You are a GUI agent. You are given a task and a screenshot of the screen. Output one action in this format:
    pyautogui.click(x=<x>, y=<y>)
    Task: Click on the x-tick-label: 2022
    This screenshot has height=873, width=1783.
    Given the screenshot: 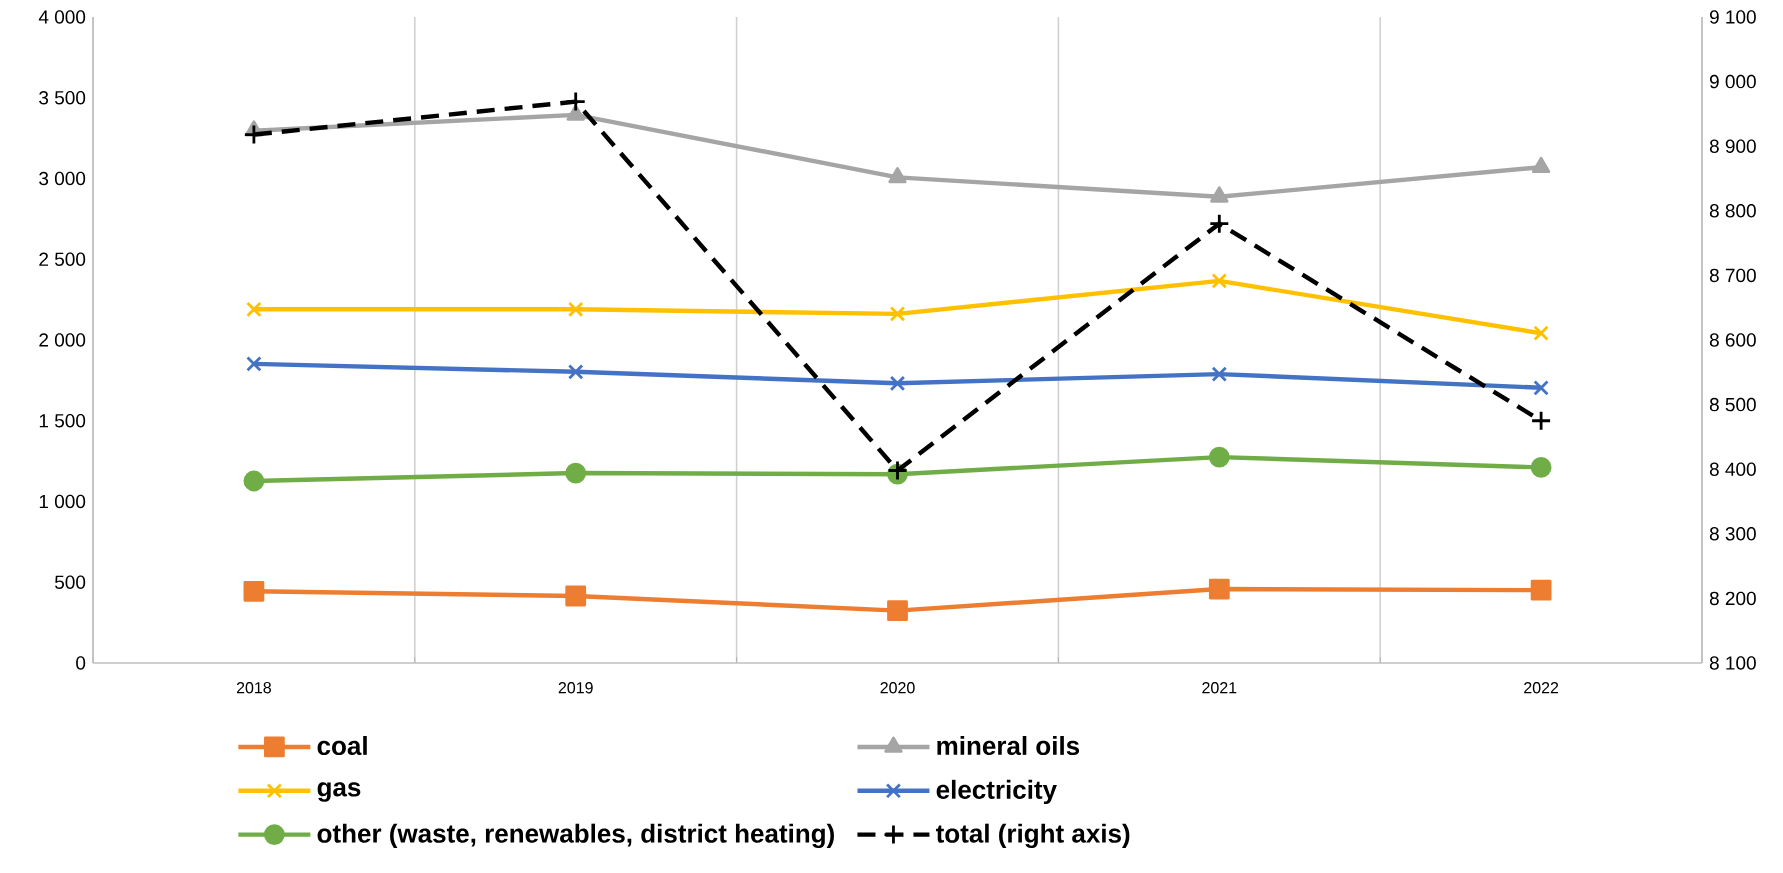 What is the action you would take?
    pyautogui.click(x=1541, y=688)
    